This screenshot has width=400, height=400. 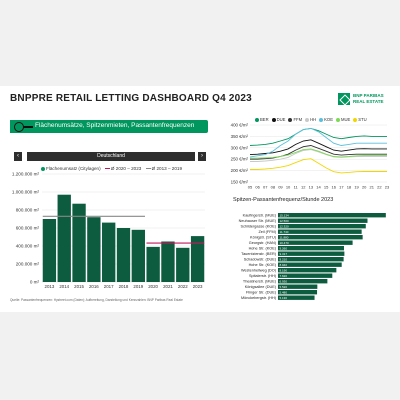 I want to click on y-tick-label: 350 €/m², so click(x=240, y=136).